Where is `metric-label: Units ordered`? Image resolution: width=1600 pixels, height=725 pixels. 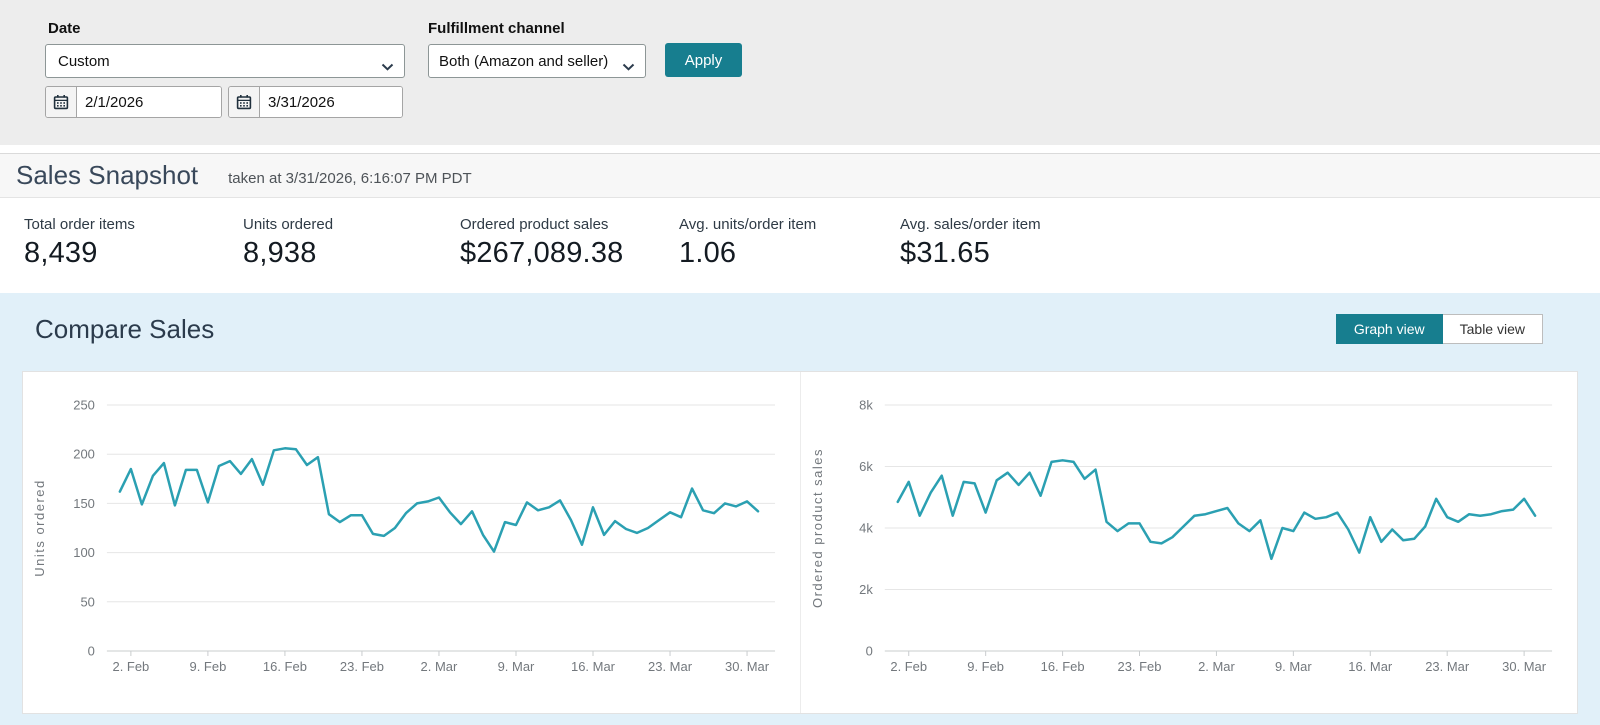 metric-label: Units ordered is located at coordinates (288, 224).